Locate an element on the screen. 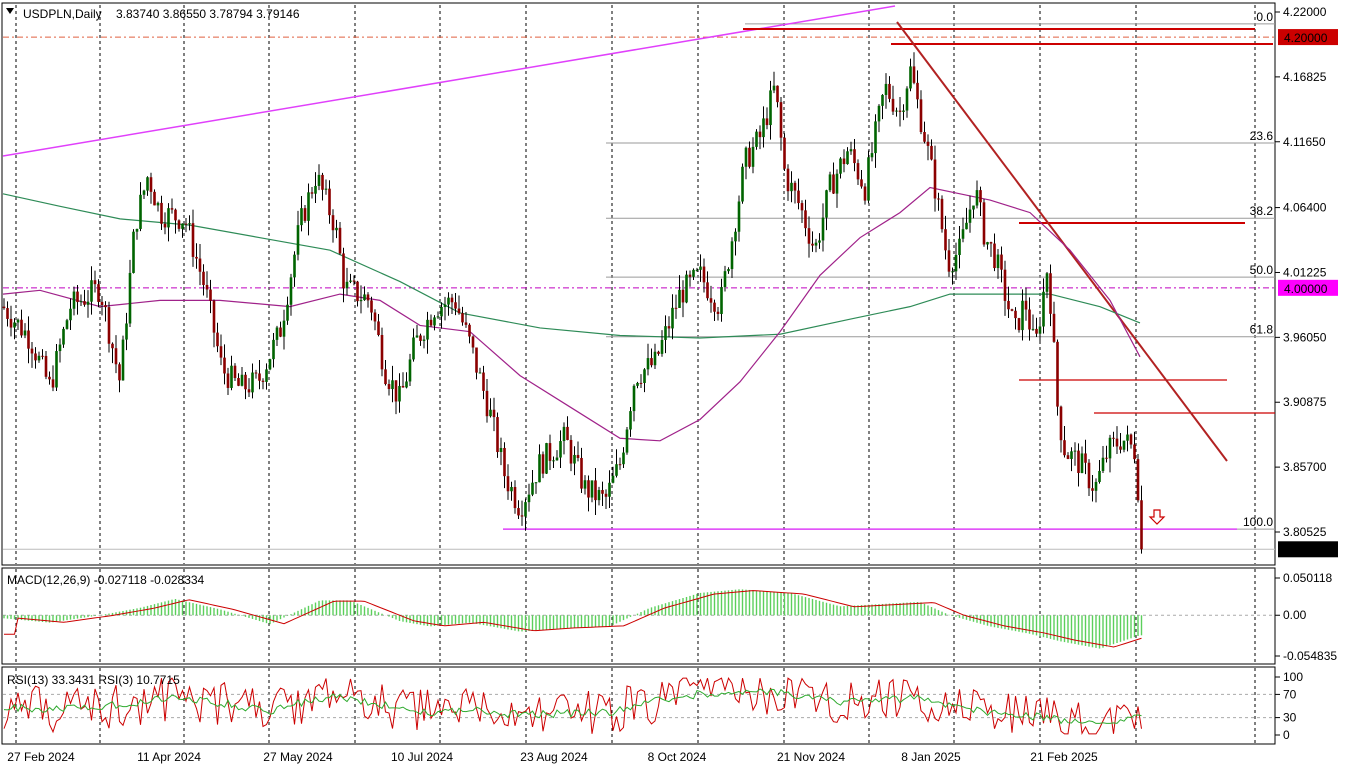  price-box-label: 3.79146 is located at coordinates (1306, 550).